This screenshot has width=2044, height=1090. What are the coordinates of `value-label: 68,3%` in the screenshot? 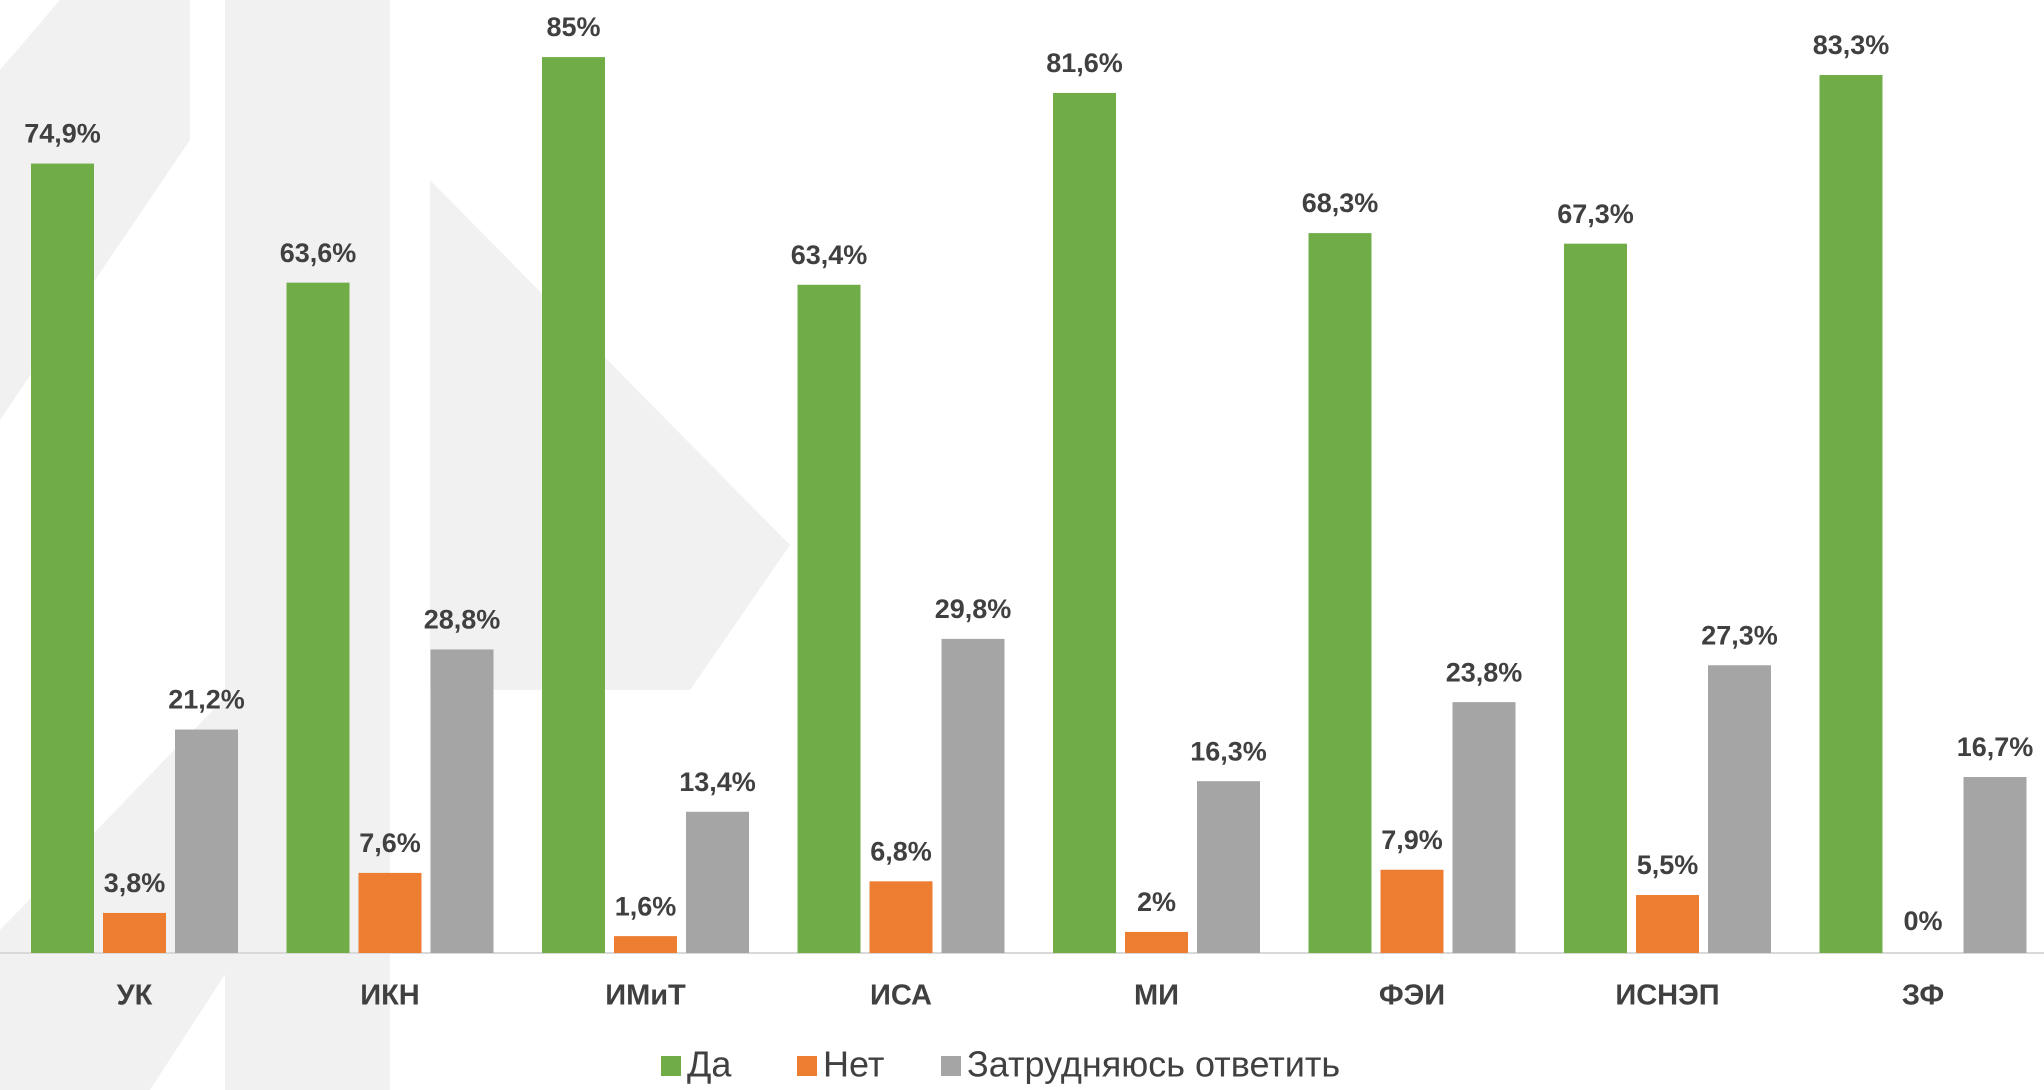 It's located at (1340, 203).